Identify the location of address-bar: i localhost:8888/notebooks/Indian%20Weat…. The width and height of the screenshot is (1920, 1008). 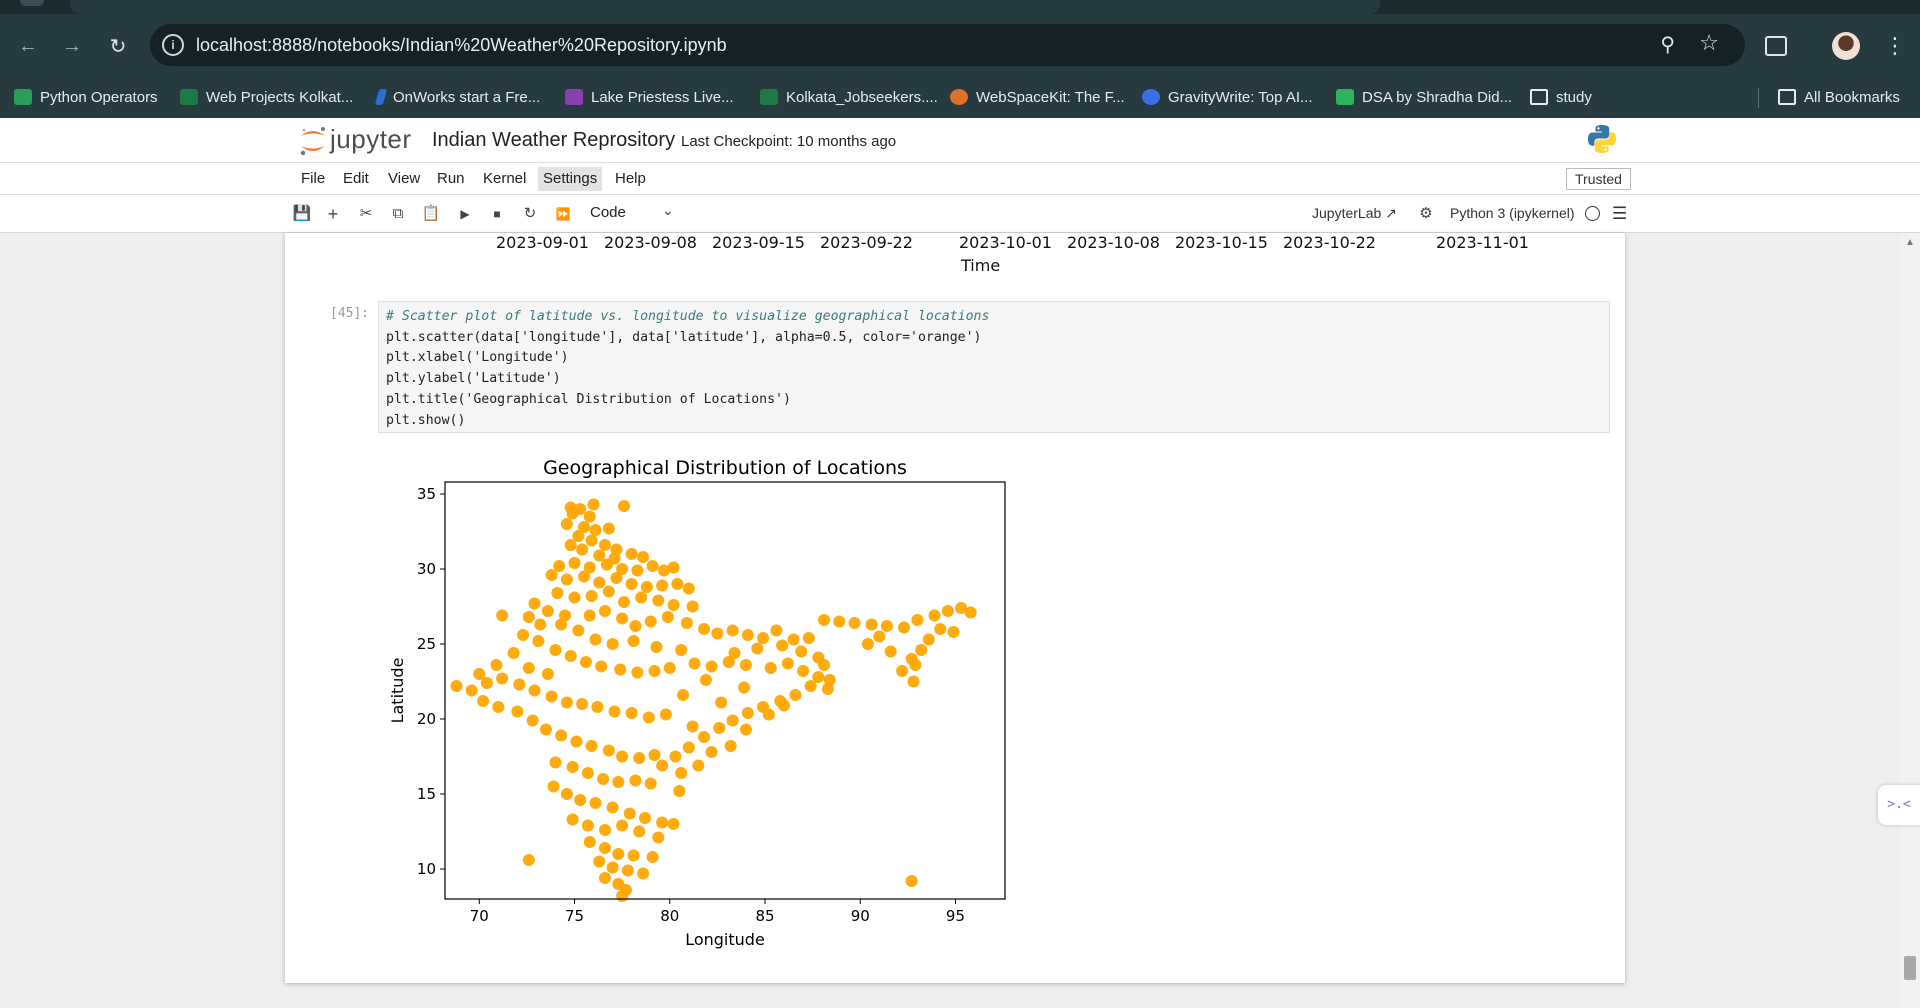
(947, 45).